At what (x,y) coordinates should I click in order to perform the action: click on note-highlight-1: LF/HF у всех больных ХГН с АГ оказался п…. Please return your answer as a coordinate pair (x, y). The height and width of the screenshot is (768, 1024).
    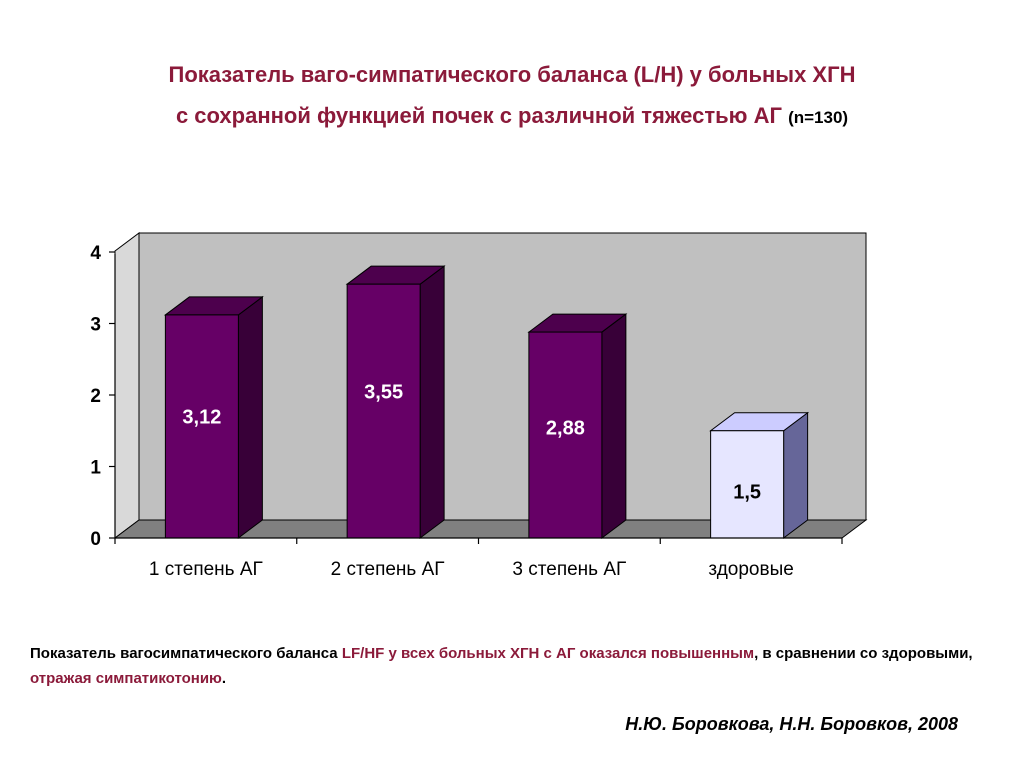
    Looking at the image, I should click on (548, 653).